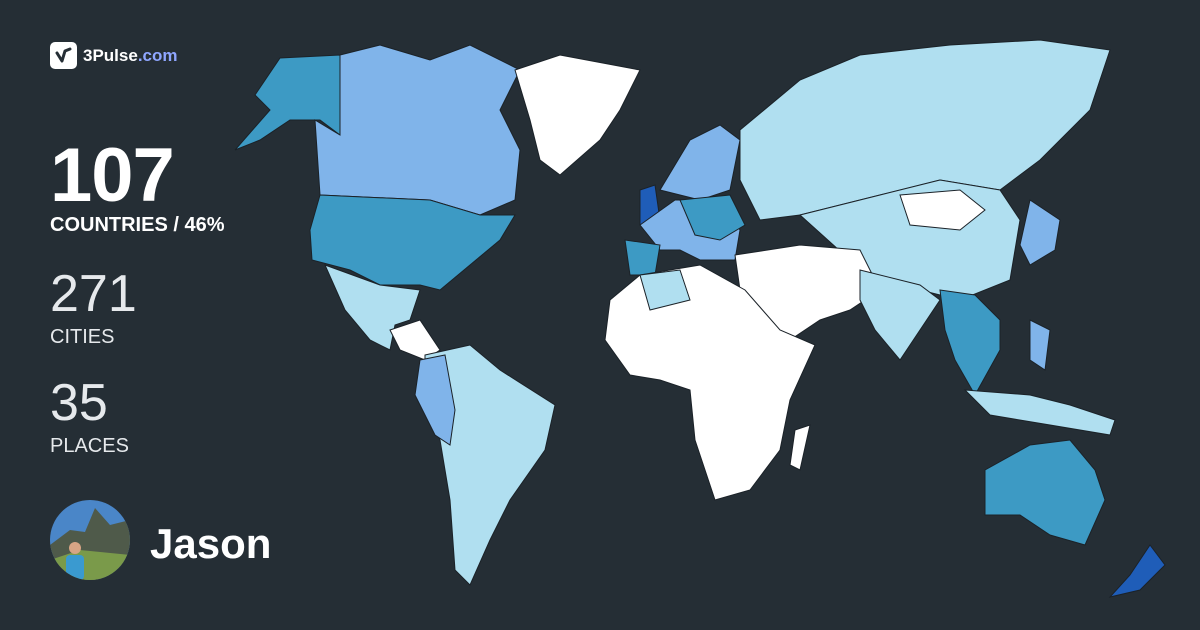 Image resolution: width=1200 pixels, height=630 pixels. I want to click on countries-label: COUNTRIES / 46%, so click(137, 225).